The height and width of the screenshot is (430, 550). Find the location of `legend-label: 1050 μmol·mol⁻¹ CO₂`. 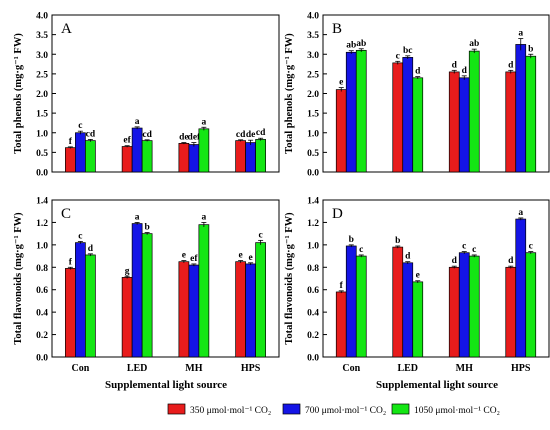

legend-label: 1050 μmol·mol⁻¹ CO₂ is located at coordinates (457, 411).